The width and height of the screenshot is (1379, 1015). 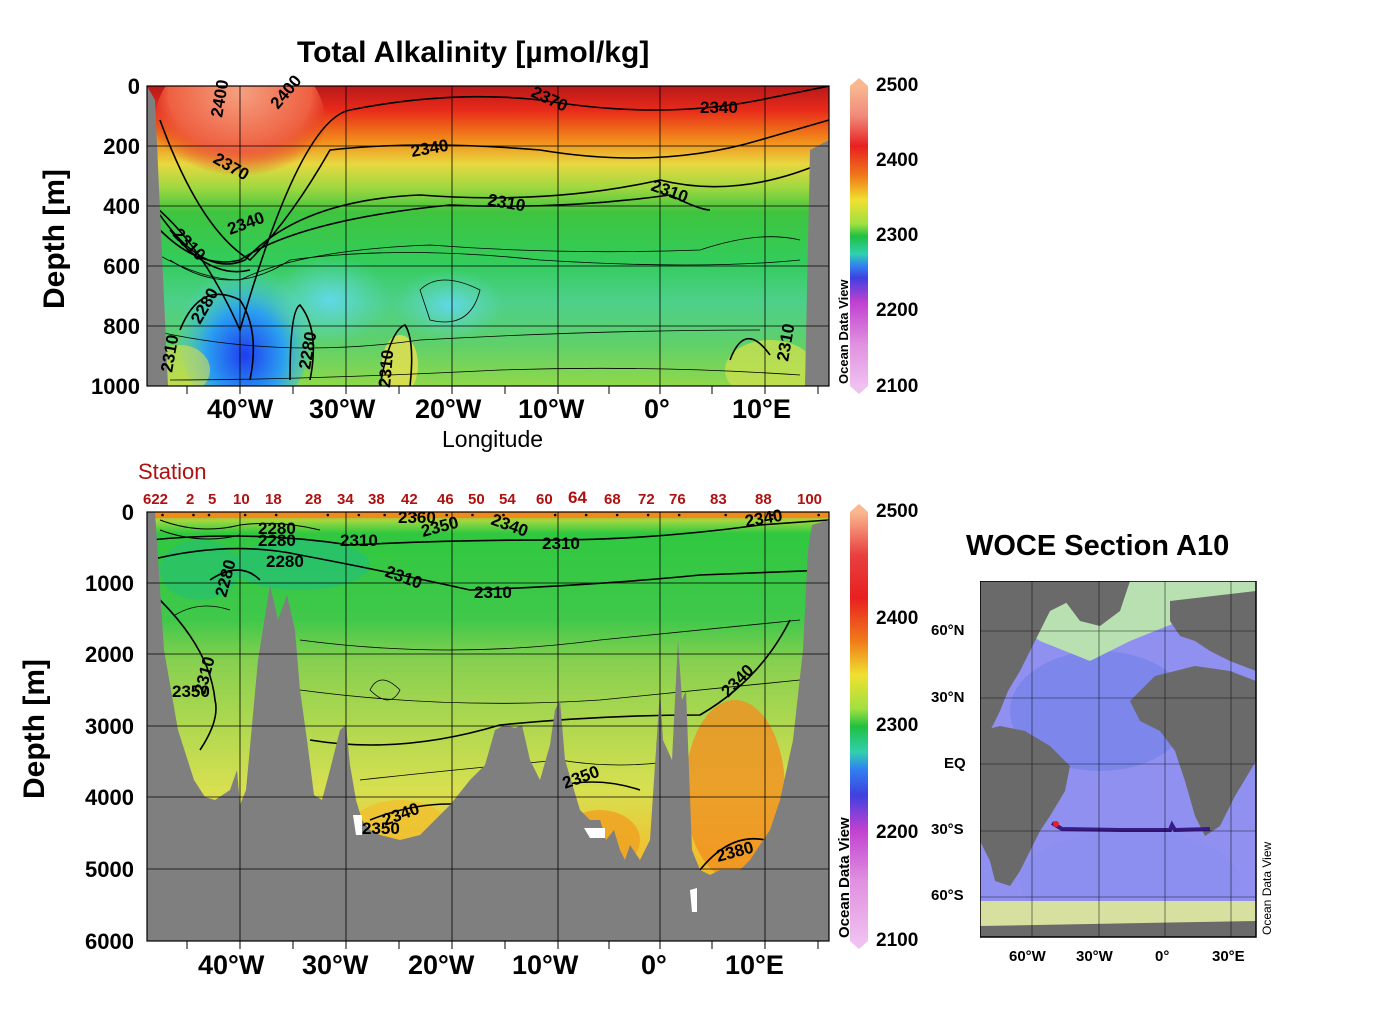 What do you see at coordinates (754, 965) in the screenshot?
I see `bottom-x-tick: 10°E` at bounding box center [754, 965].